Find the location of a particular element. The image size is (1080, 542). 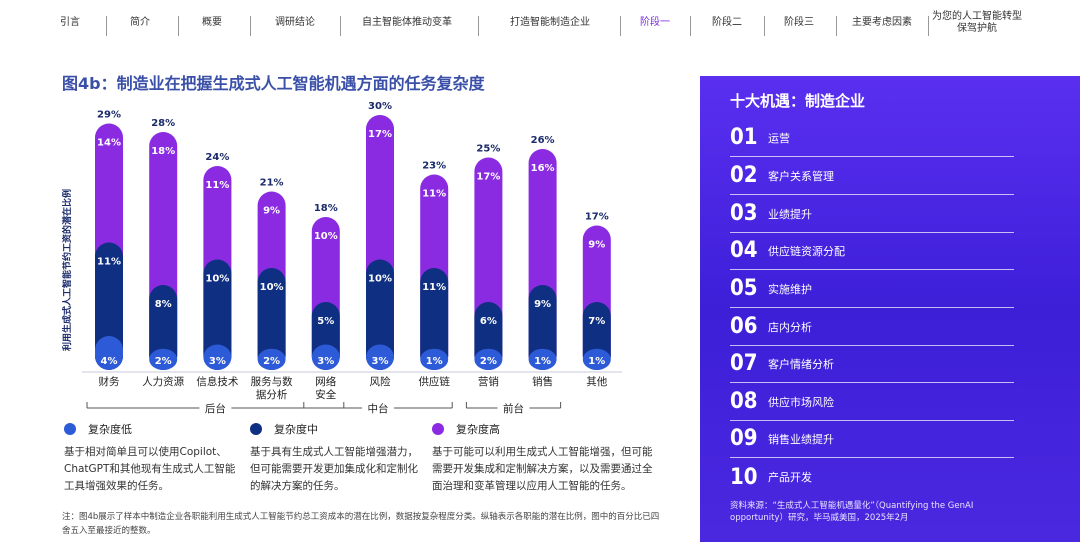

data-label-high: 9% is located at coordinates (271, 211).